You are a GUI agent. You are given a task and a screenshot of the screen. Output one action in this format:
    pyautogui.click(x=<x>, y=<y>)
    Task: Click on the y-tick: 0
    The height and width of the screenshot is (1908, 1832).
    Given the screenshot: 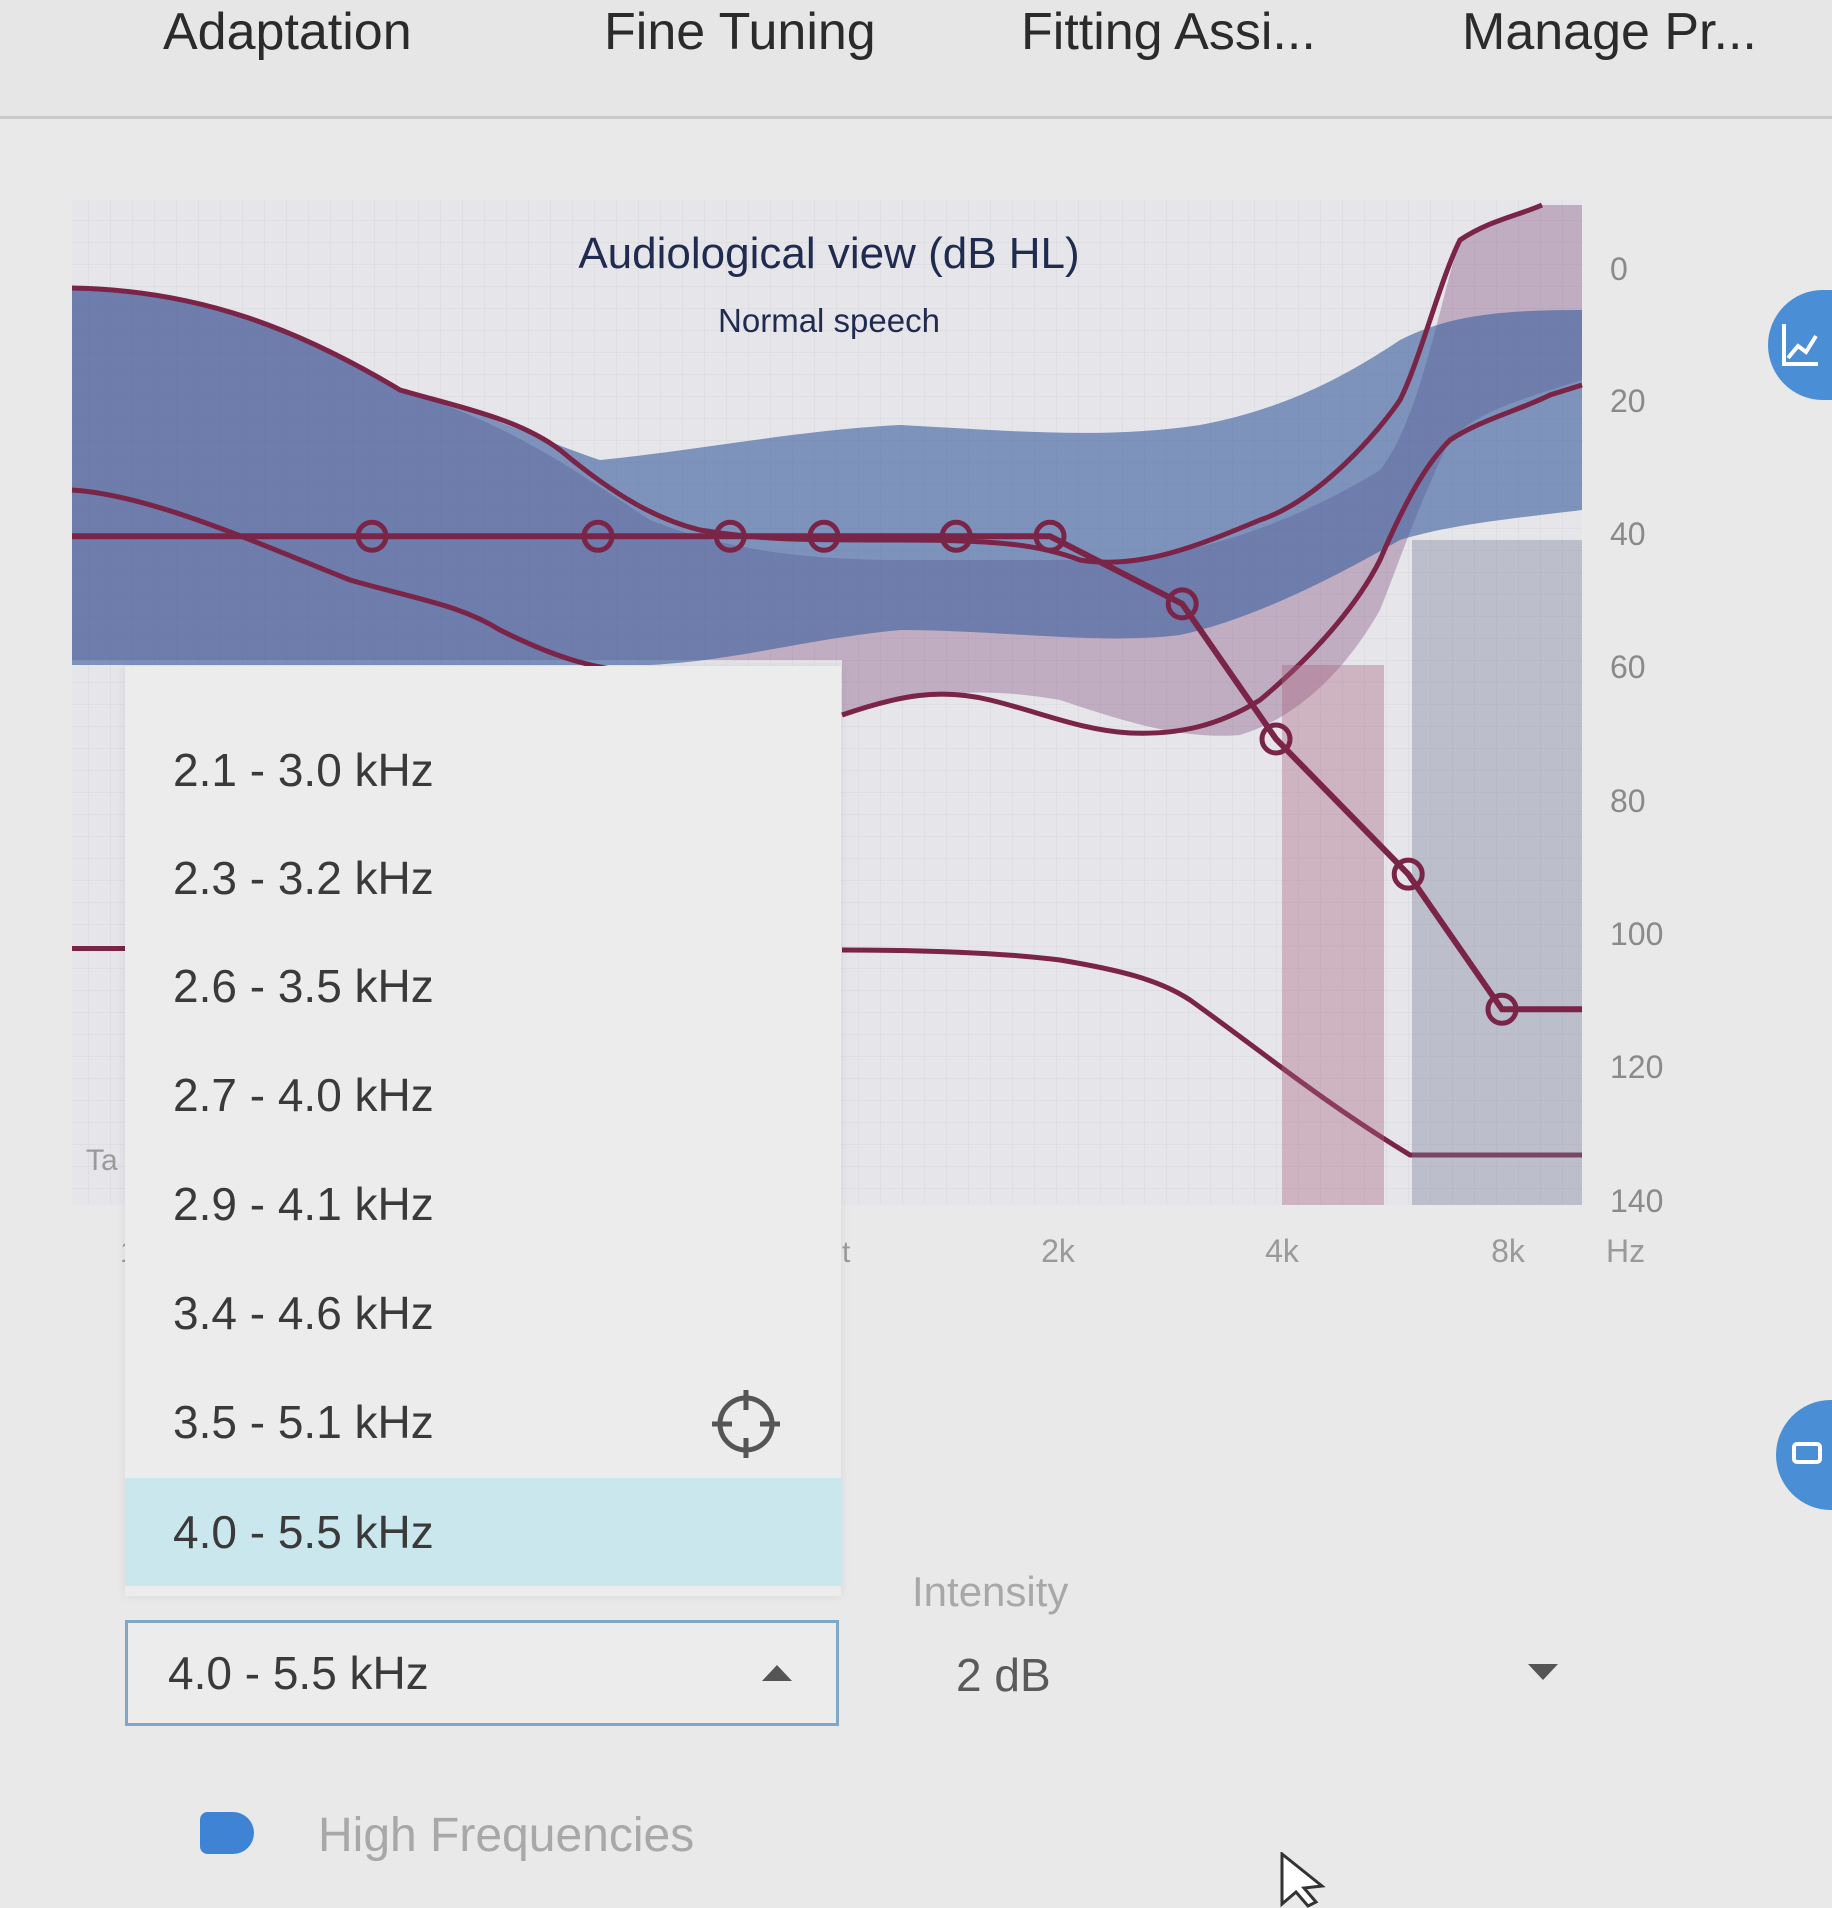 What is the action you would take?
    pyautogui.click(x=1619, y=269)
    